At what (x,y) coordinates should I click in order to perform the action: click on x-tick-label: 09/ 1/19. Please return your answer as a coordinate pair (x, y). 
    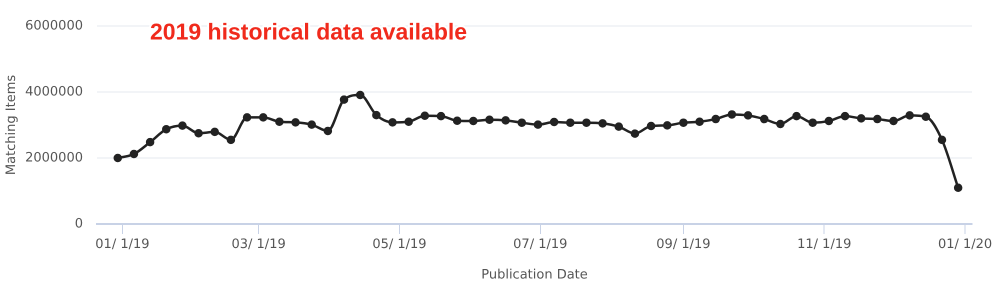
    Looking at the image, I should click on (683, 244).